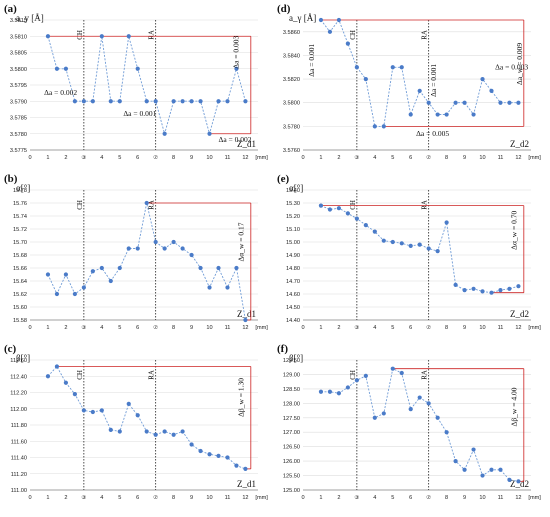 This screenshot has height=517, width=550. Describe the element at coordinates (284, 9) in the screenshot. I see `panel-label: (d)` at that location.